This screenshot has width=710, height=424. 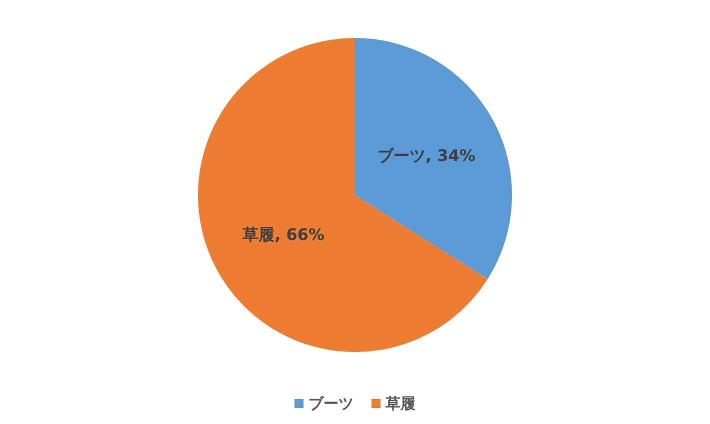 What do you see at coordinates (283, 234) in the screenshot?
I see `data-label: 草履, 66%` at bounding box center [283, 234].